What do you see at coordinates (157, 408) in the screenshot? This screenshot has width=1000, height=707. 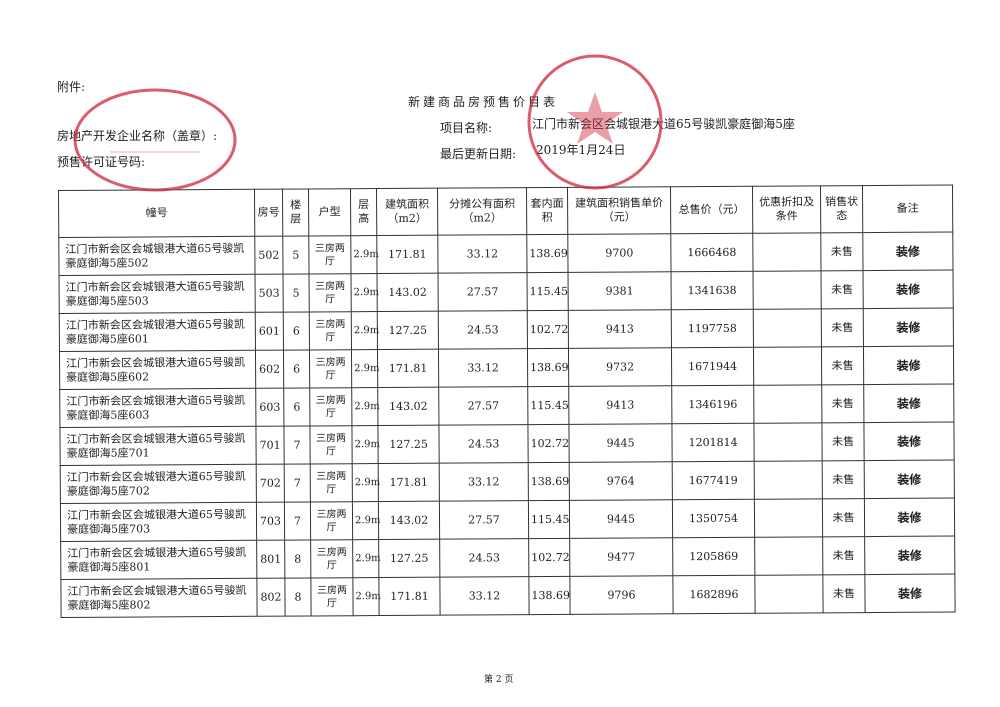 I see `cell-building: 江门市新会区会城银港大道65号骏凯豪庭御海5座603` at bounding box center [157, 408].